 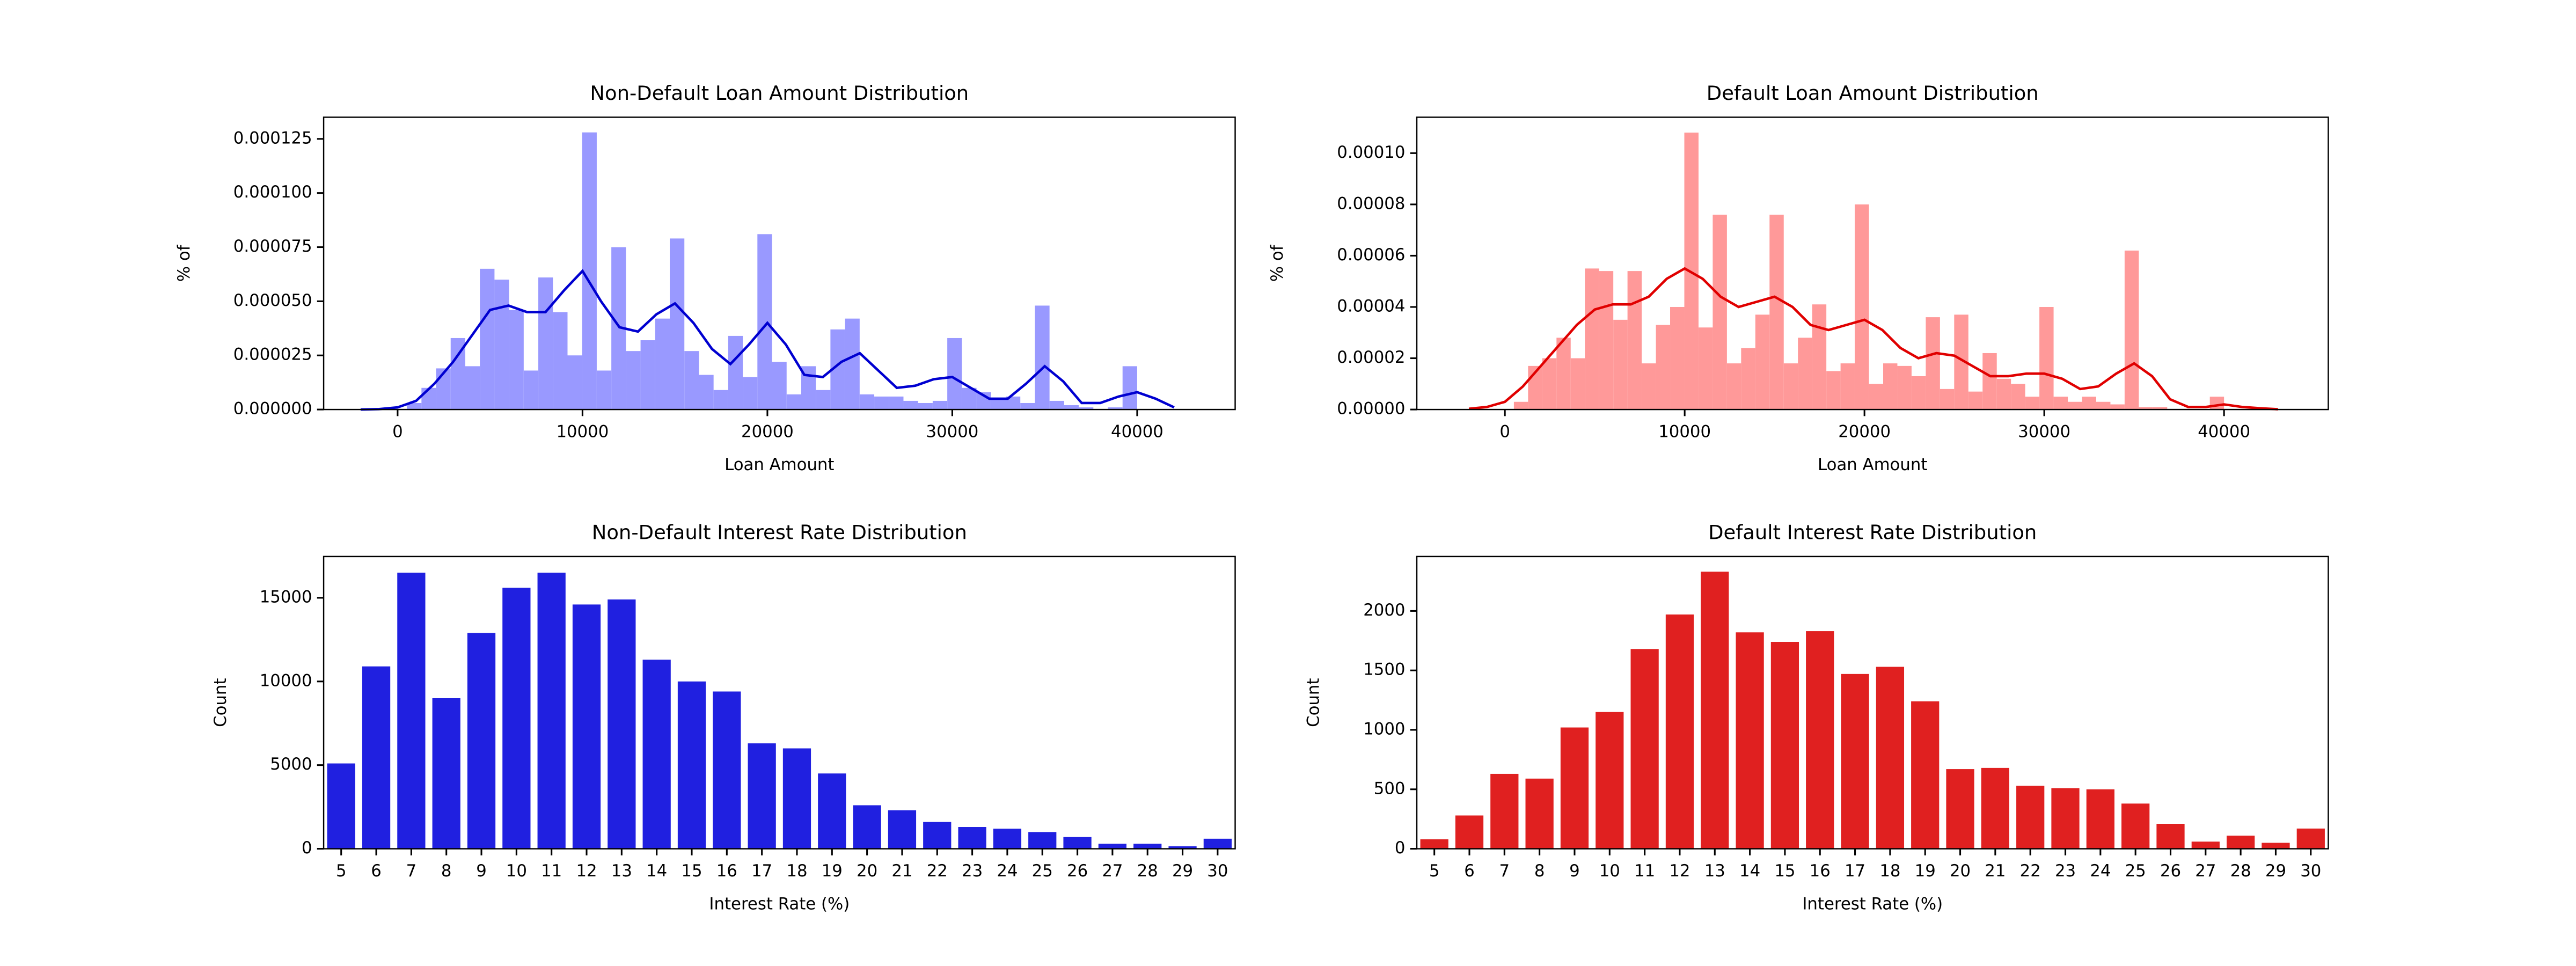 I want to click on x-tick-label: 27, so click(x=2205, y=871).